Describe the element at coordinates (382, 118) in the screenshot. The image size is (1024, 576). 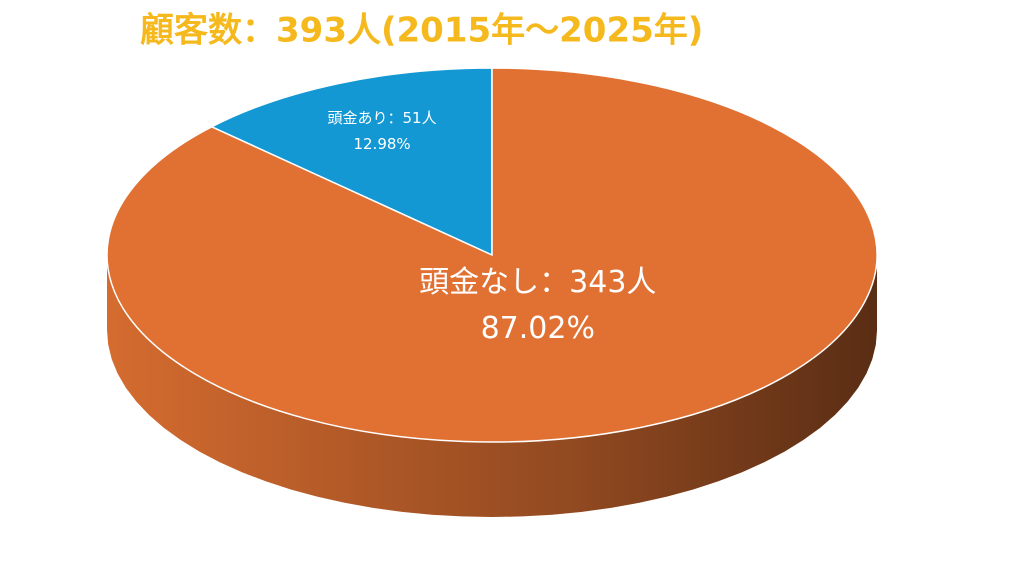
I see `data-label-category: 頭金あり：51人` at that location.